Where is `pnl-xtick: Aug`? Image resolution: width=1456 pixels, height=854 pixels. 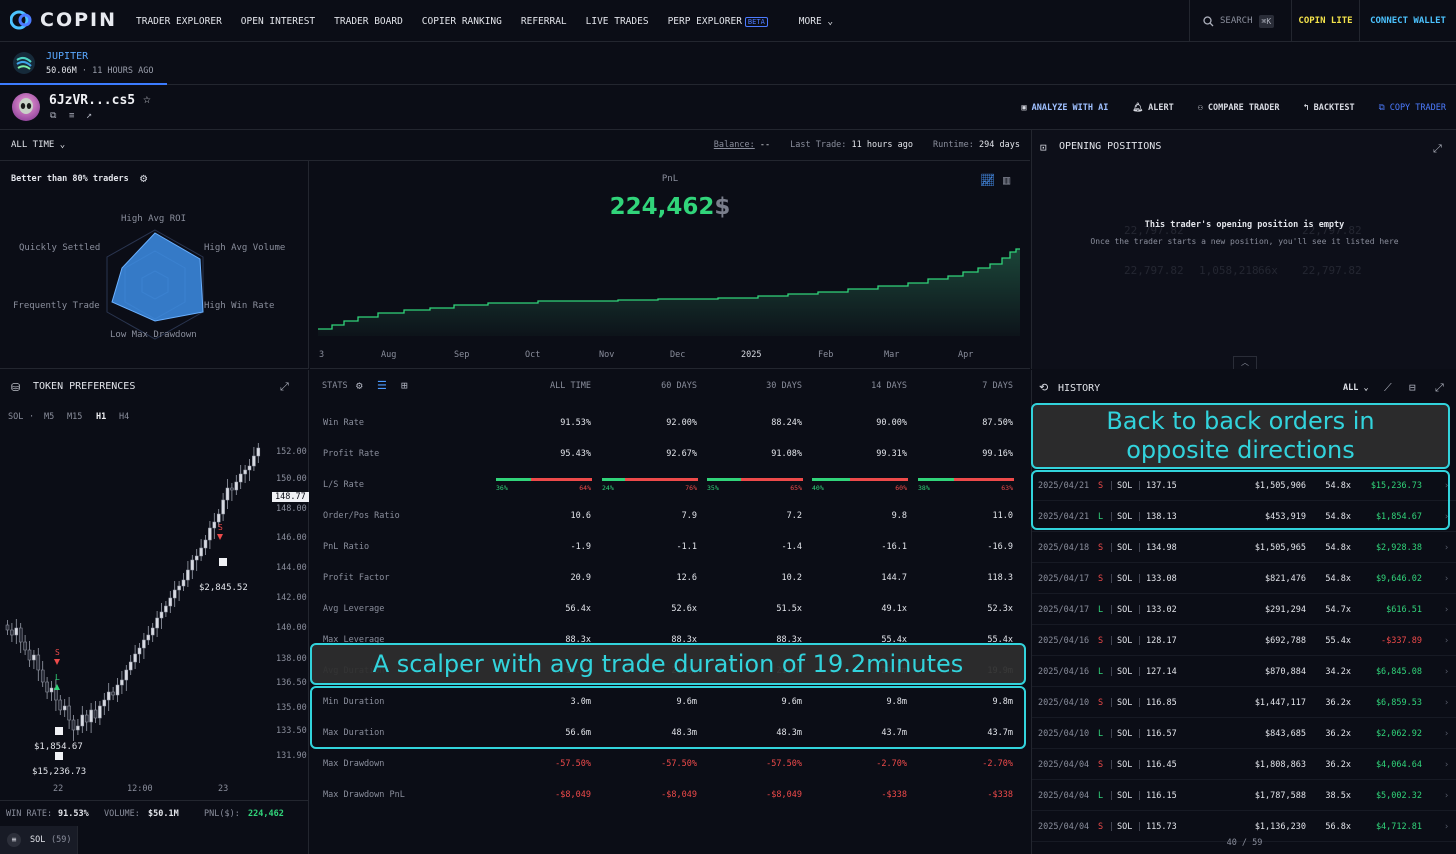 pnl-xtick: Aug is located at coordinates (389, 355).